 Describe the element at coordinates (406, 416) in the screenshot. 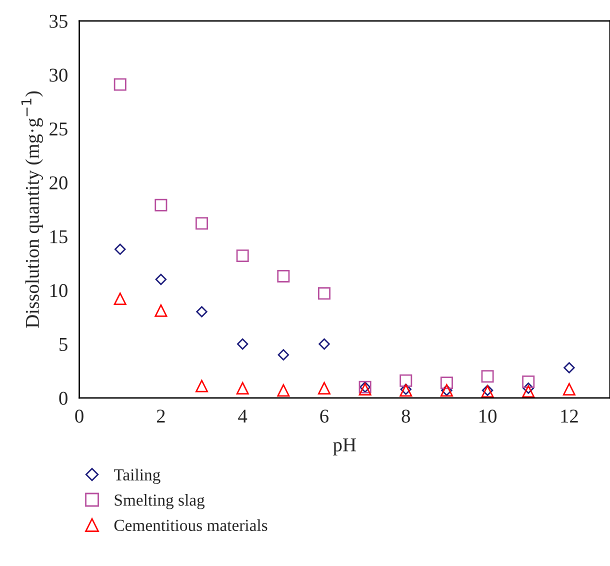

I see `x-tick-label: 8` at that location.